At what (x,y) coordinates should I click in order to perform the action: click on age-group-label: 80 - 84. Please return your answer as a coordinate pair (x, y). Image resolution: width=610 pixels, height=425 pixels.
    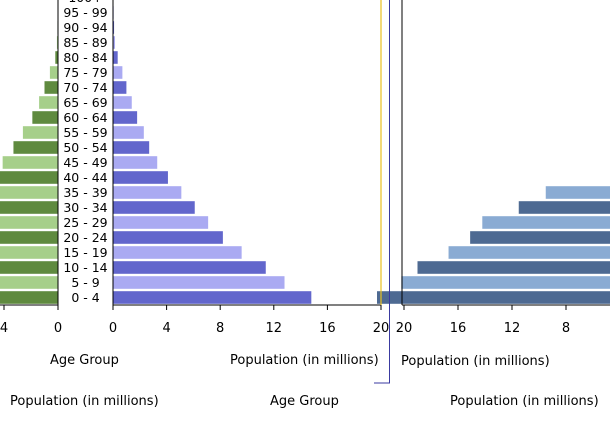
    Looking at the image, I should click on (85, 57).